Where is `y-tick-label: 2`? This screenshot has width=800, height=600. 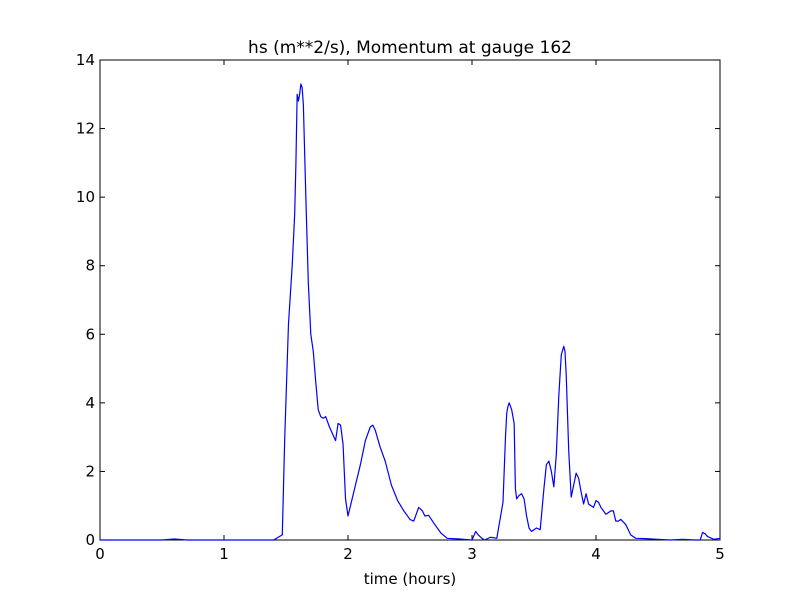
y-tick-label: 2 is located at coordinates (90, 471).